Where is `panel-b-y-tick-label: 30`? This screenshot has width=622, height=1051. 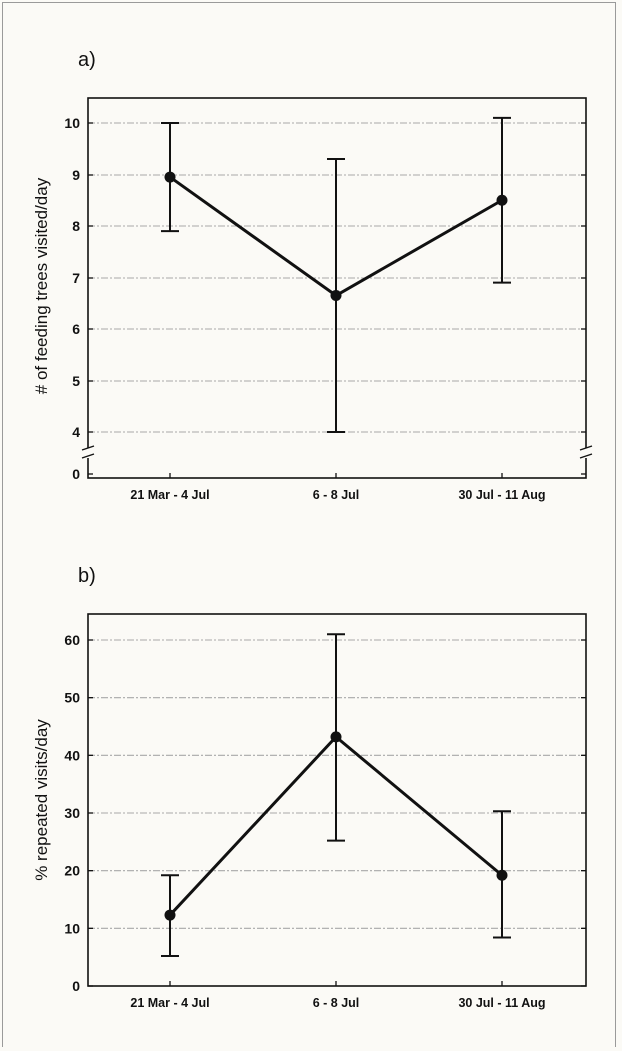
panel-b-y-tick-label: 30 is located at coordinates (72, 813).